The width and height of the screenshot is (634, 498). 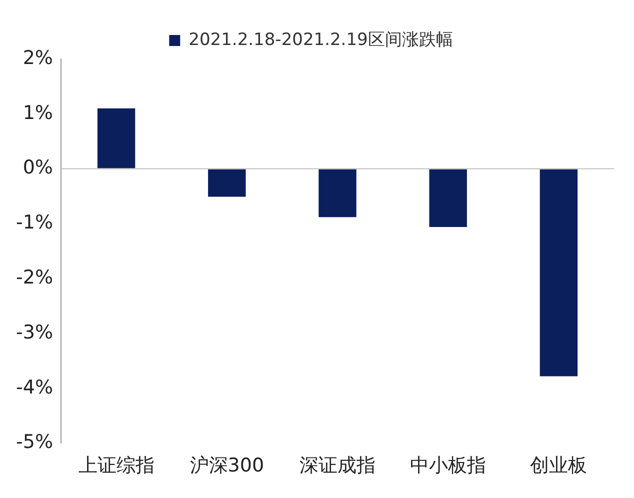 What do you see at coordinates (320, 40) in the screenshot?
I see `legend-label: 2021.2.18-2021.2.19区间涨跌幅` at bounding box center [320, 40].